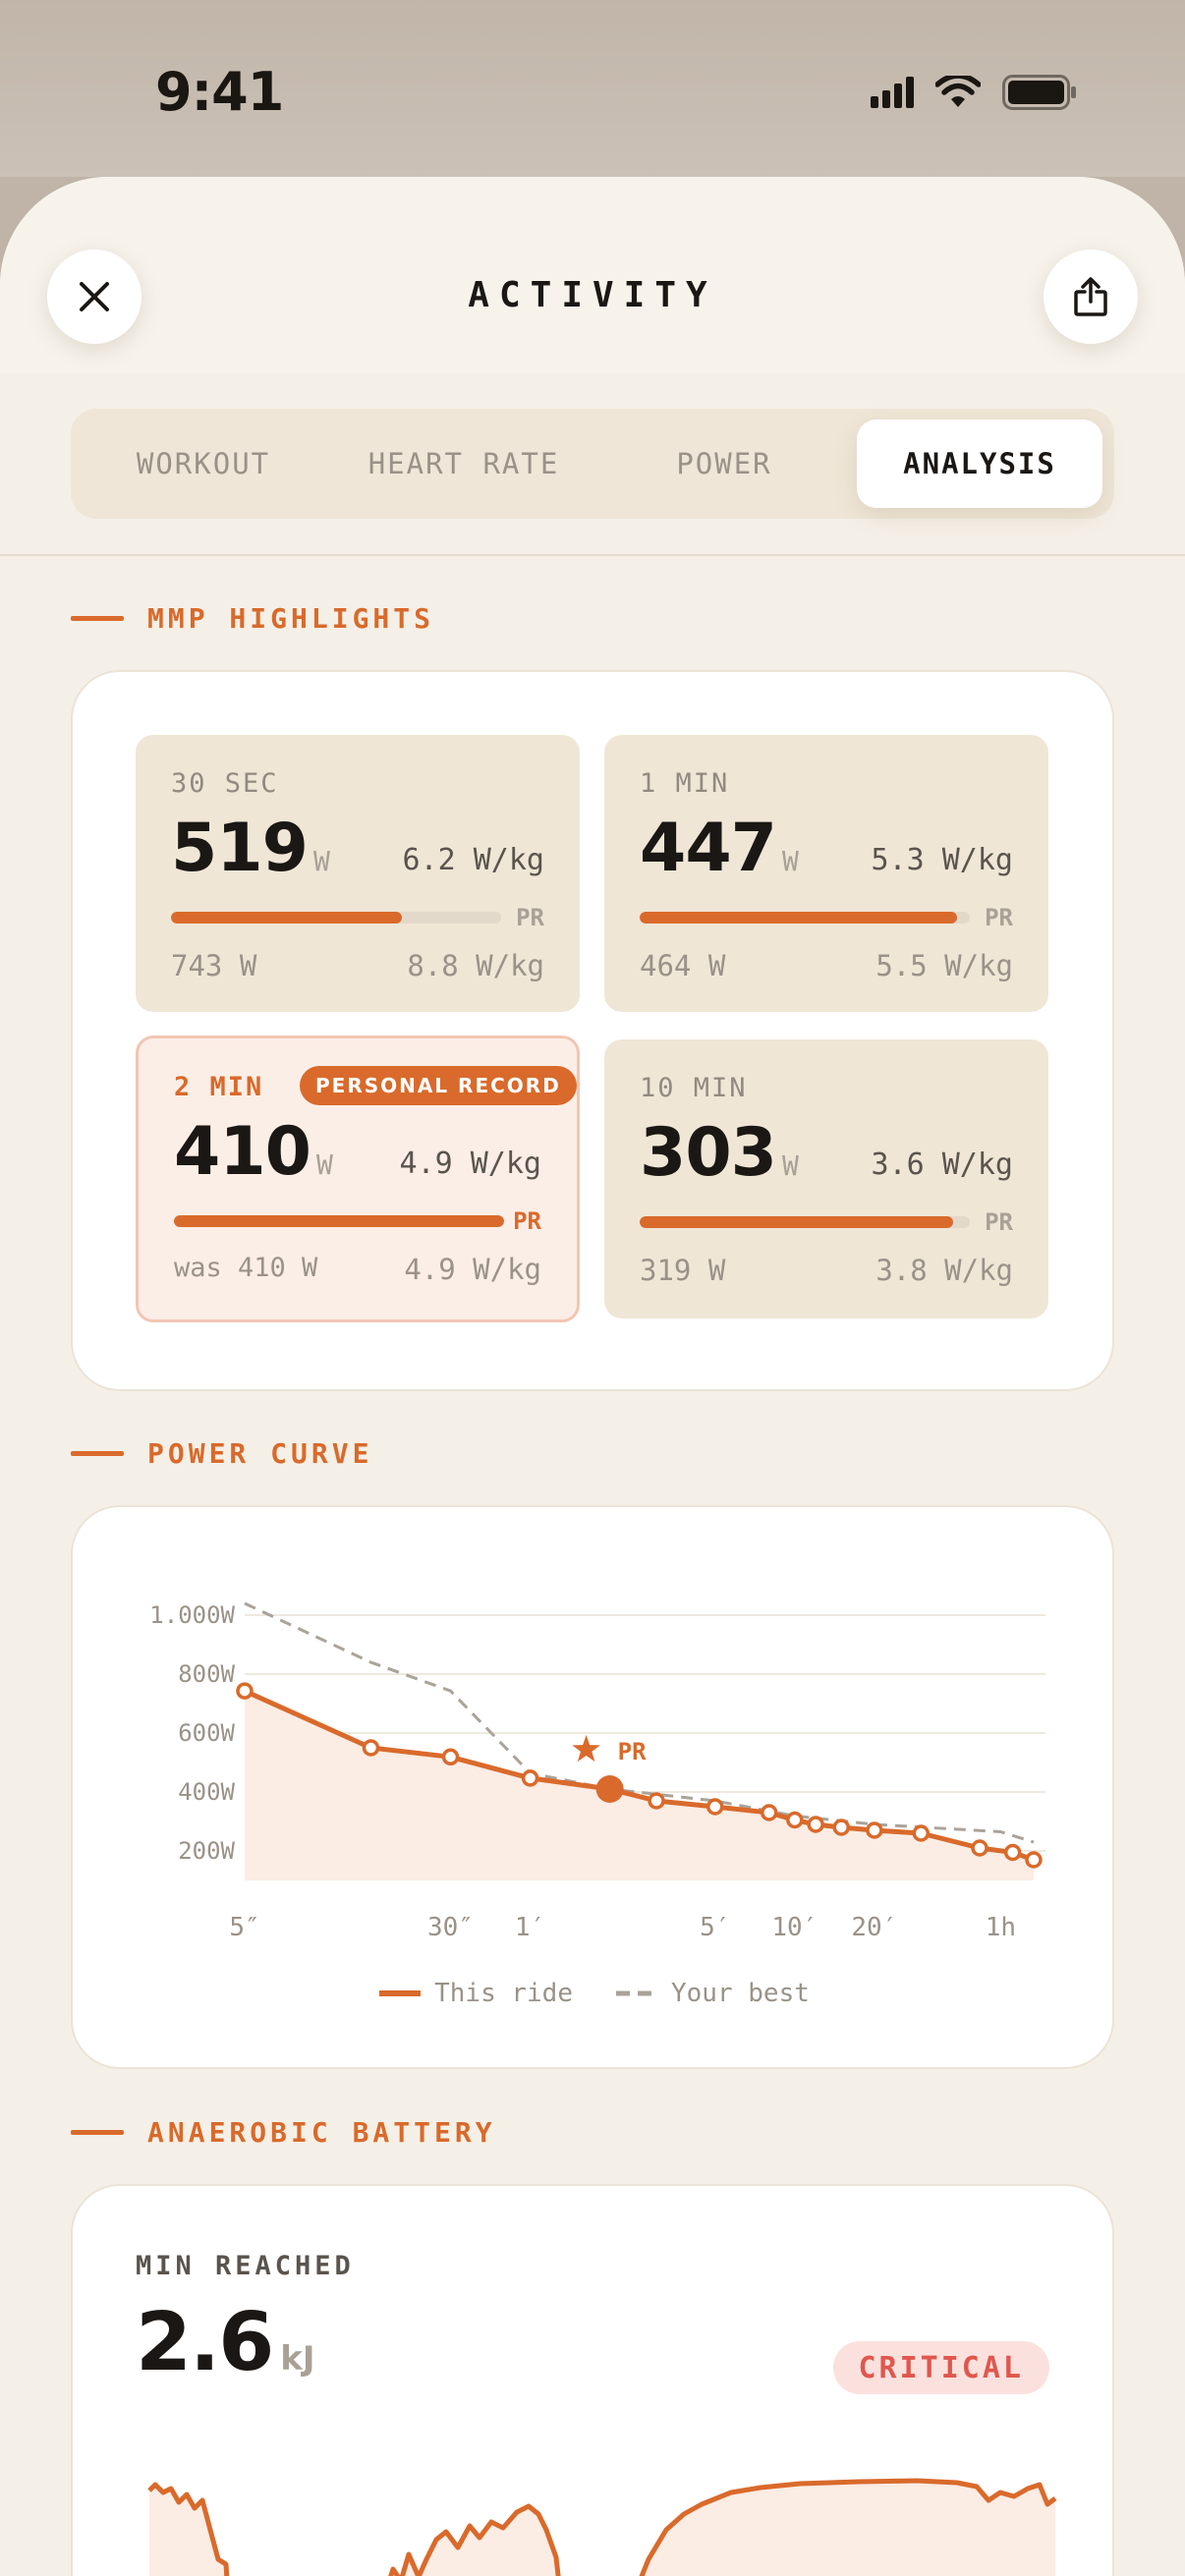 The height and width of the screenshot is (2576, 1185). What do you see at coordinates (713, 1993) in the screenshot?
I see `legend-item-your-best: Your best` at bounding box center [713, 1993].